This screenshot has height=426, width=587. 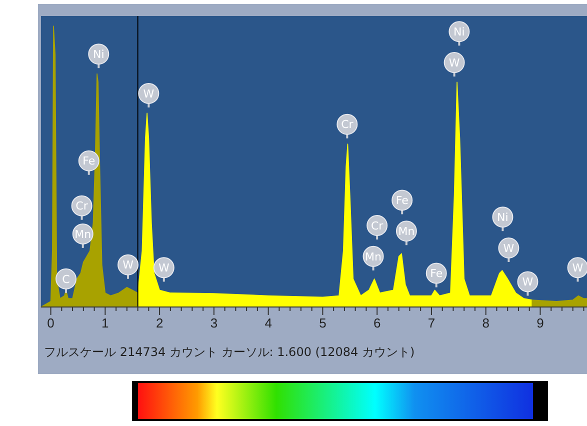 What do you see at coordinates (160, 323) in the screenshot?
I see `x-tick-label: 2` at bounding box center [160, 323].